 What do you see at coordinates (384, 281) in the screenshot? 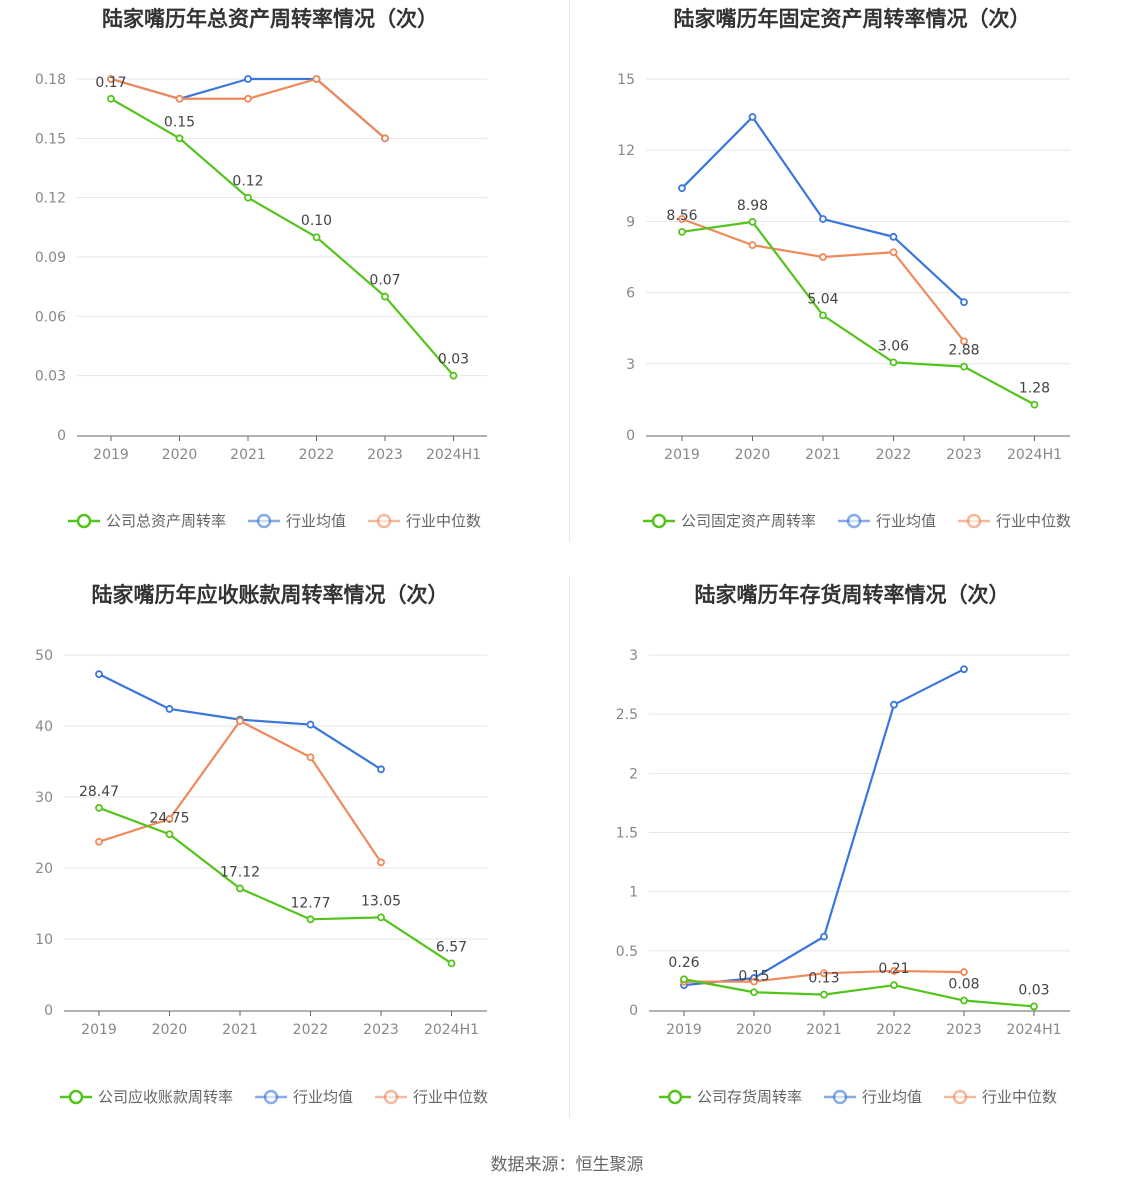
I see `data-label: 0.07` at bounding box center [384, 281].